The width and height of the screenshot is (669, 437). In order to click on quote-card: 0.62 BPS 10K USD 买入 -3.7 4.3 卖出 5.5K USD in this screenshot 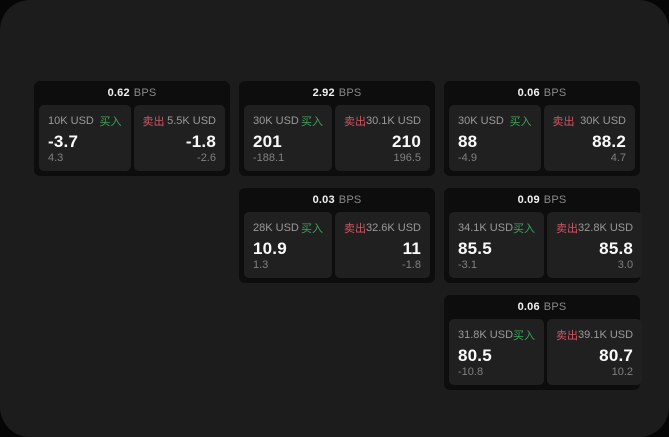, I will do `click(132, 128)`.